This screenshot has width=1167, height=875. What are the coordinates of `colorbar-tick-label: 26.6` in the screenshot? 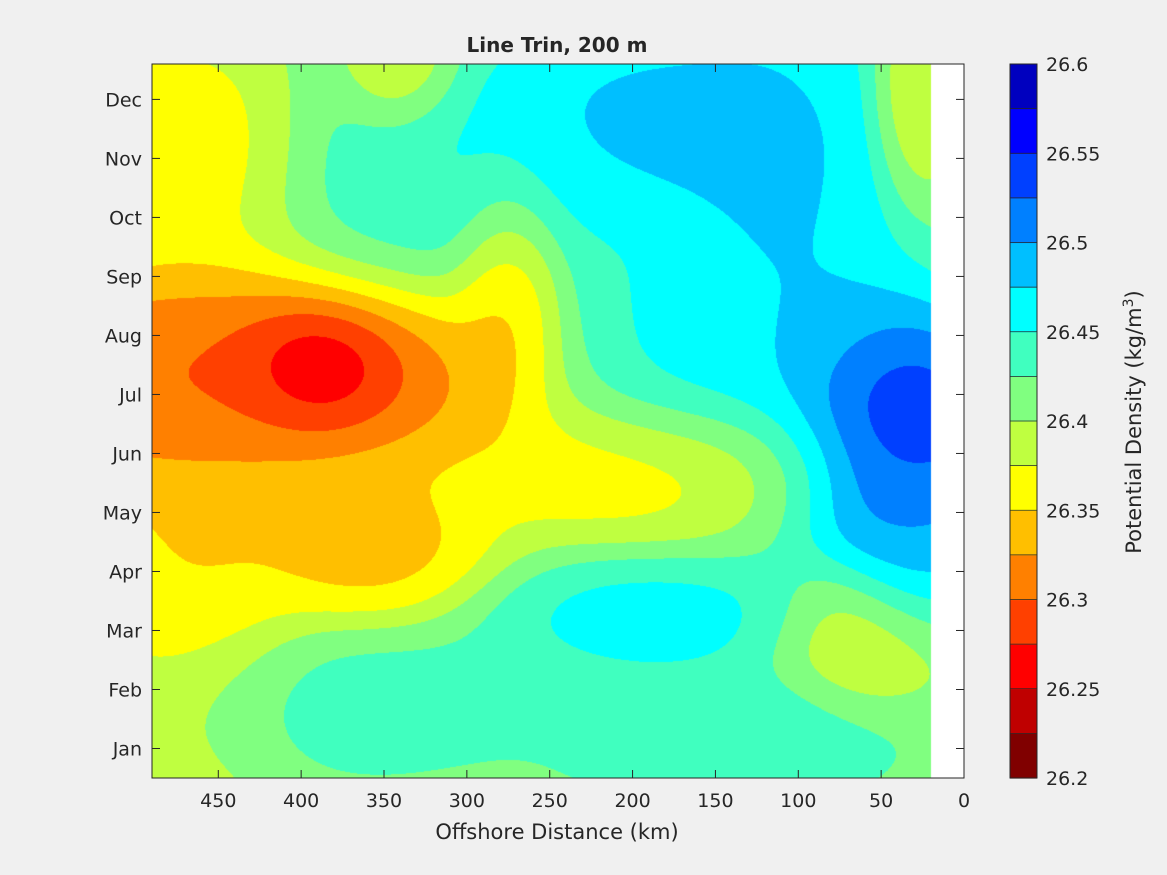 It's located at (1067, 65).